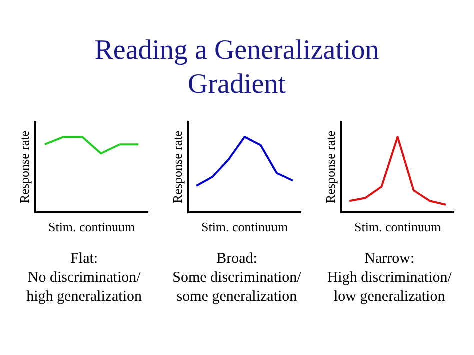 This screenshot has width=474, height=355. What do you see at coordinates (237, 278) in the screenshot?
I see `text: Some discrimination/` at bounding box center [237, 278].